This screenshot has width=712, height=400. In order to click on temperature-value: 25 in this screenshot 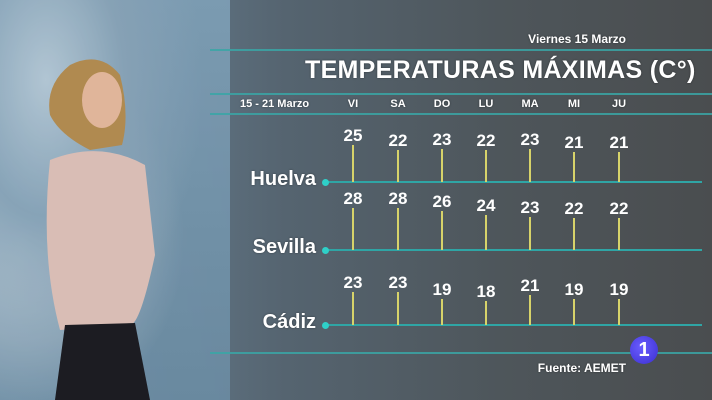, I will do `click(353, 135)`.